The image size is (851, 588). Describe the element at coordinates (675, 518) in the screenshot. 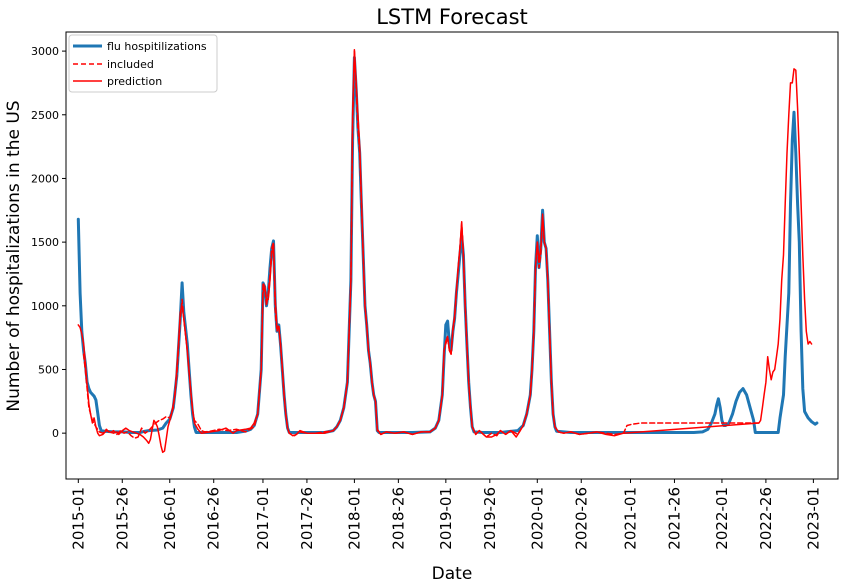

I see `x-tick-label: 2021-26` at that location.